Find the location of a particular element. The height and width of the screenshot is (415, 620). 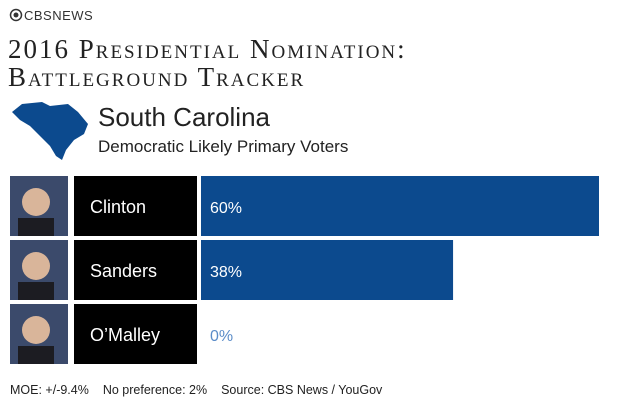

region: South Carolina is located at coordinates (184, 117).